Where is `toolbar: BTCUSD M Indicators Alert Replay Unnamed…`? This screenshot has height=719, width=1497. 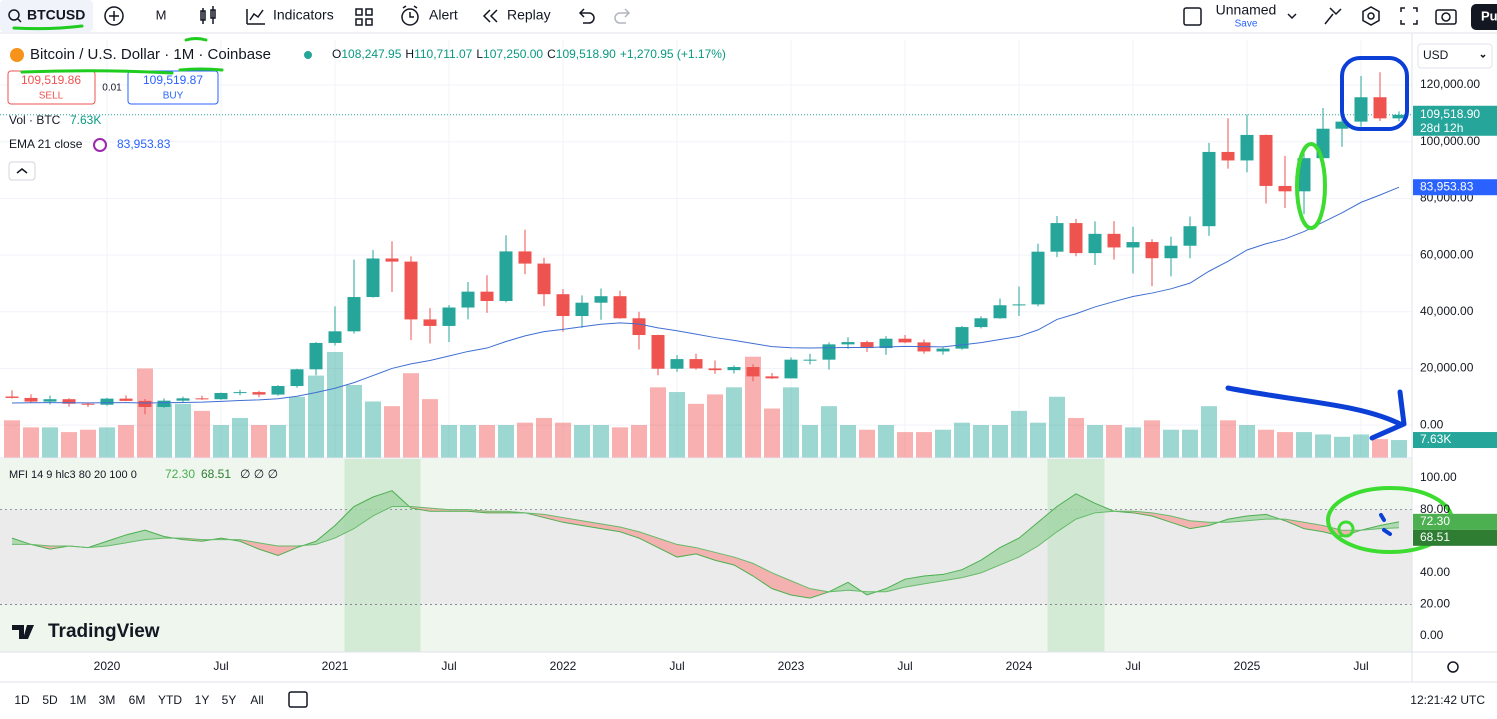 toolbar: BTCUSD M Indicators Alert Replay Unnamed… is located at coordinates (748, 17).